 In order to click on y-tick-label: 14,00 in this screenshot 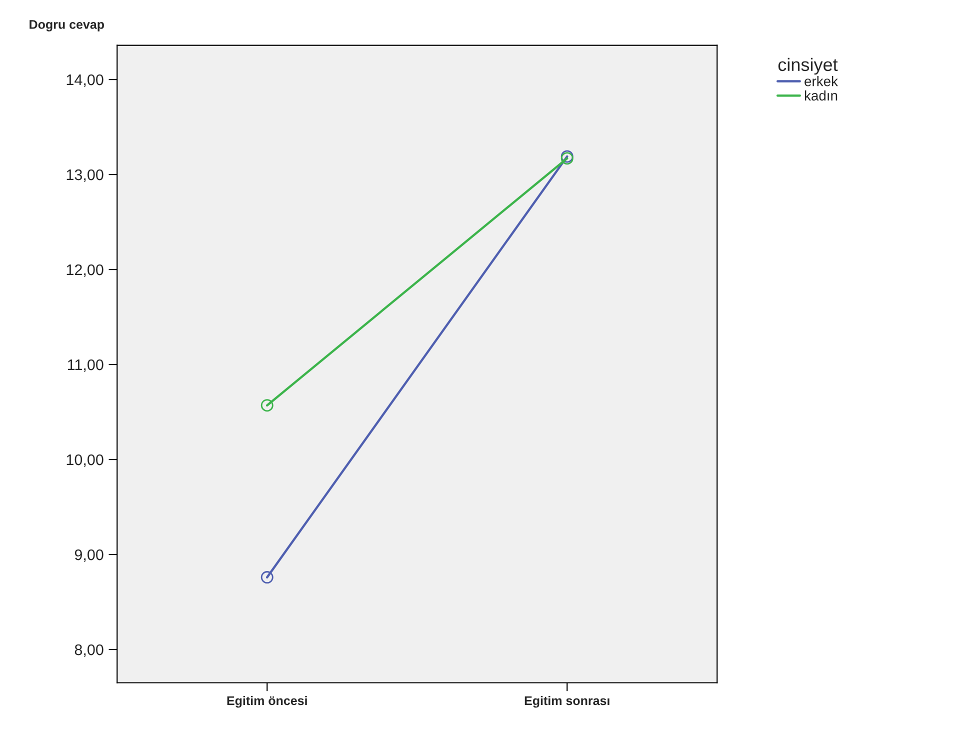, I will do `click(85, 81)`.